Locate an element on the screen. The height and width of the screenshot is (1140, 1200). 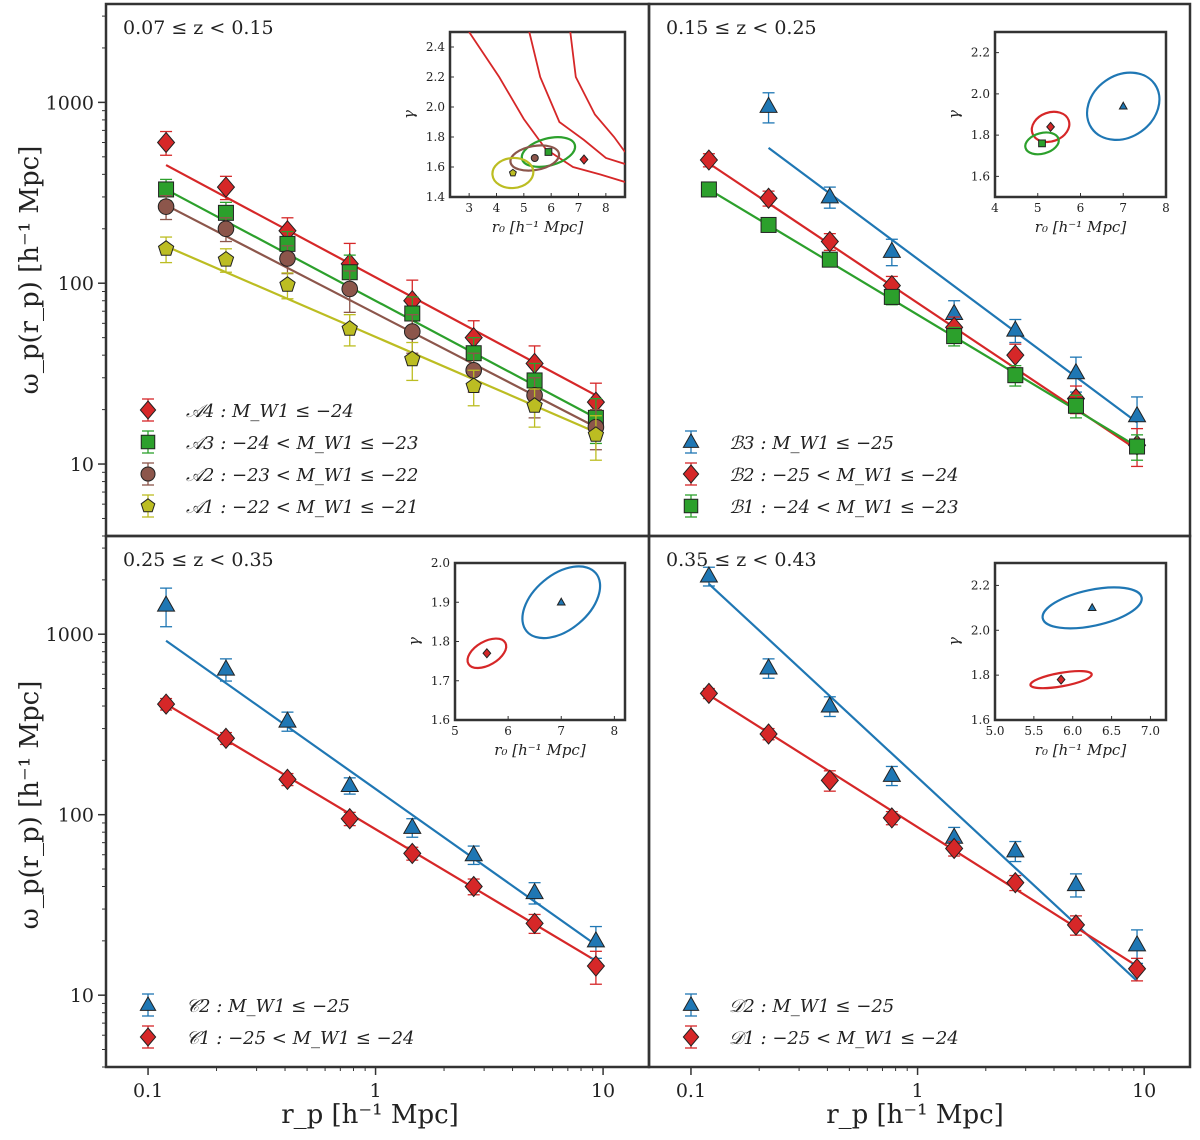
legend-label: ℬ2 : −25 < M_W1 ≤ −24 is located at coordinates (844, 475).